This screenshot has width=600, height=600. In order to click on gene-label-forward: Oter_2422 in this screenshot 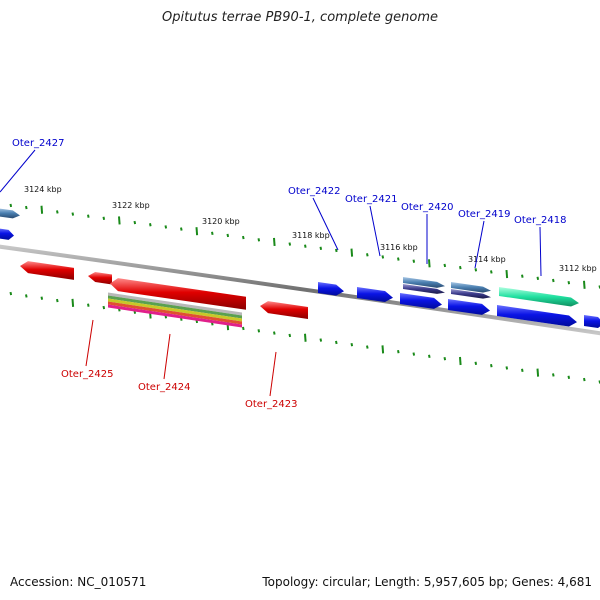, I will do `click(314, 191)`.